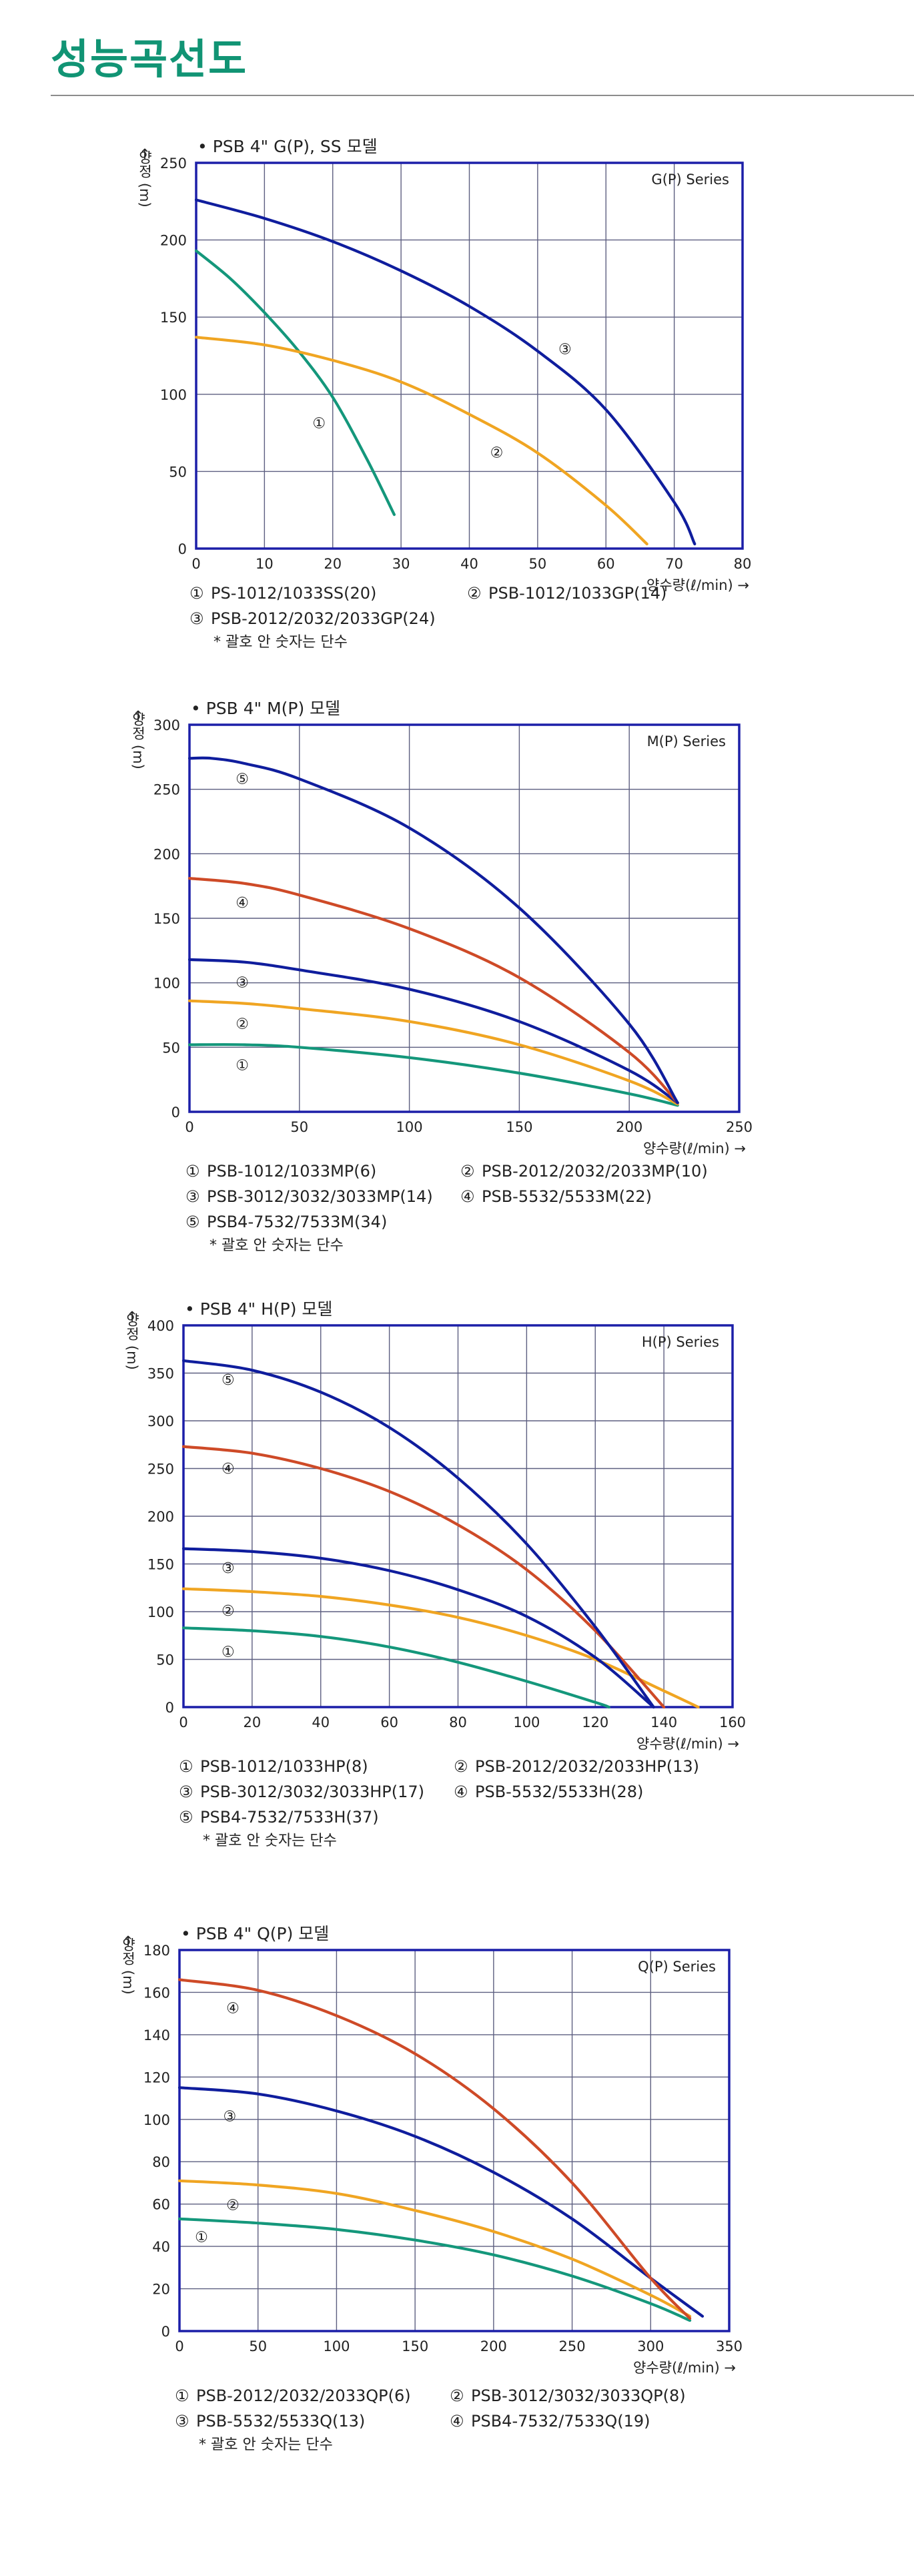  Describe the element at coordinates (401, 564) in the screenshot. I see `x-tick-label: 30` at that location.